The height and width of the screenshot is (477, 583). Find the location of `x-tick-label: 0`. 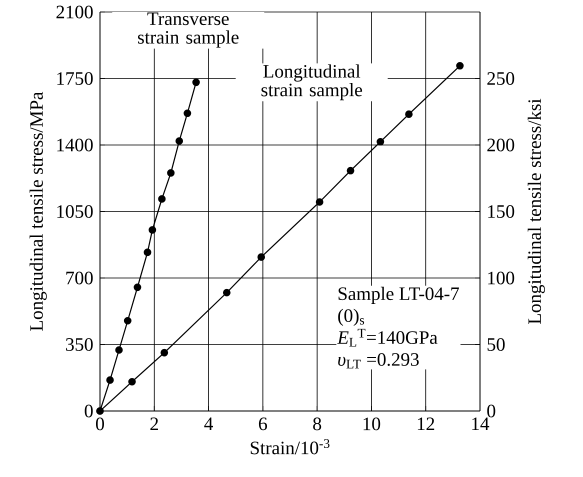

x-tick-label: 0 is located at coordinates (100, 424).